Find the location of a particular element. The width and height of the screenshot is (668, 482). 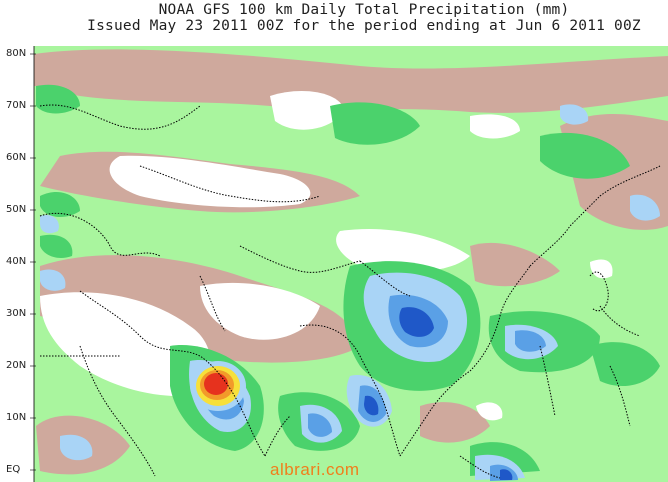

lat-label-80n: 80N is located at coordinates (16, 53).